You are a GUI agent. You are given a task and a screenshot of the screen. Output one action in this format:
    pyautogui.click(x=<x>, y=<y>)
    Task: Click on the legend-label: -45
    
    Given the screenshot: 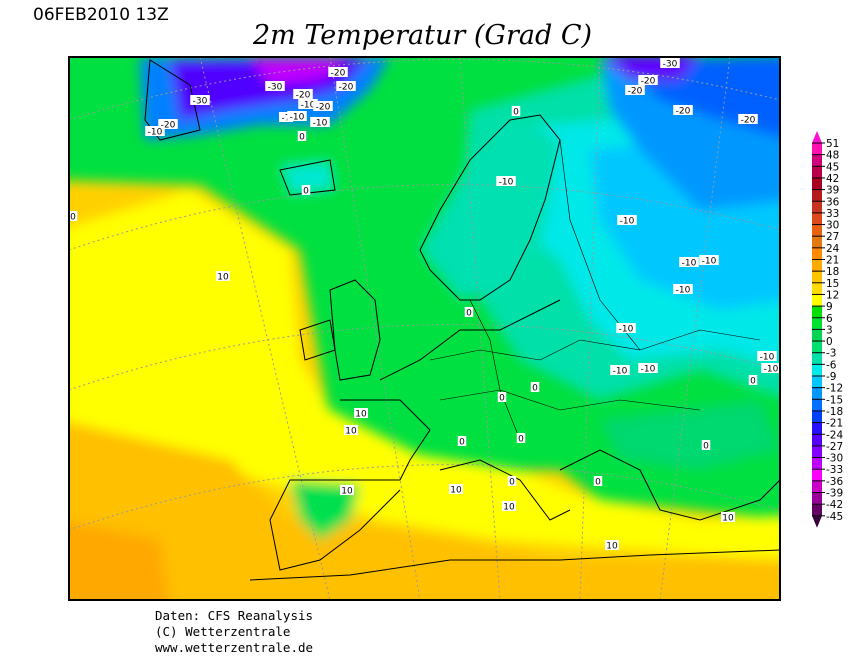 What is the action you would take?
    pyautogui.click(x=834, y=517)
    